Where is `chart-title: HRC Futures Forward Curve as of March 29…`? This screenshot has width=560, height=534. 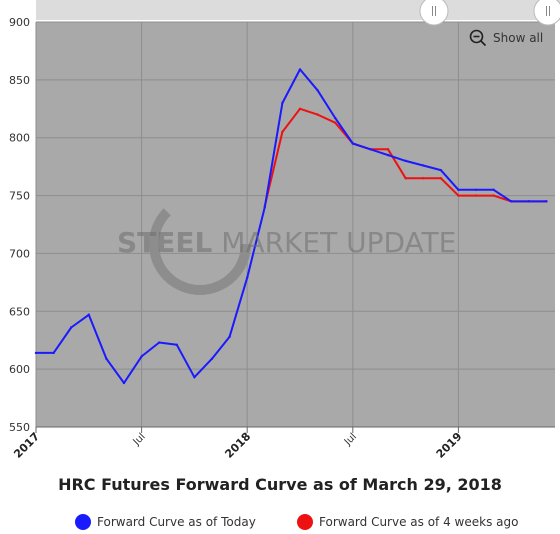 chart-title: HRC Futures Forward Curve as of March 29… is located at coordinates (280, 484).